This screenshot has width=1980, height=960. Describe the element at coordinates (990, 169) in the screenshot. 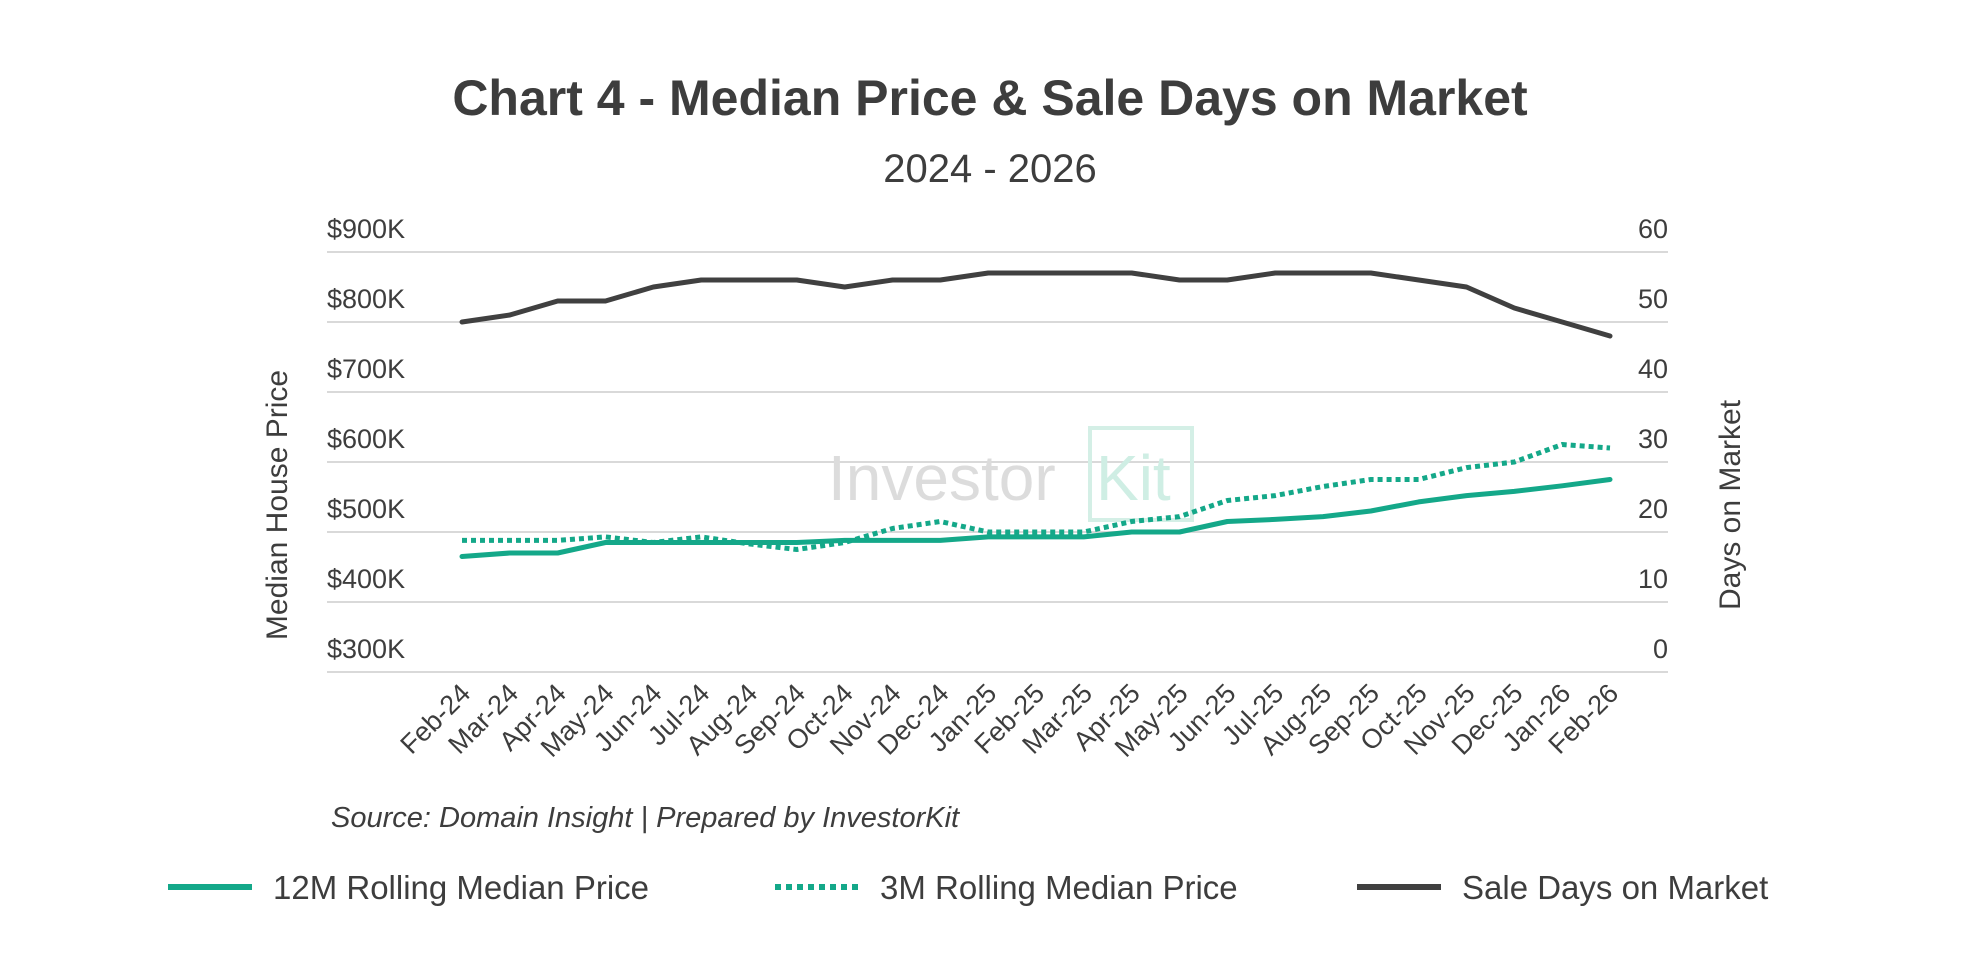

I see `chart-subtitle: 2024 - 2026` at that location.